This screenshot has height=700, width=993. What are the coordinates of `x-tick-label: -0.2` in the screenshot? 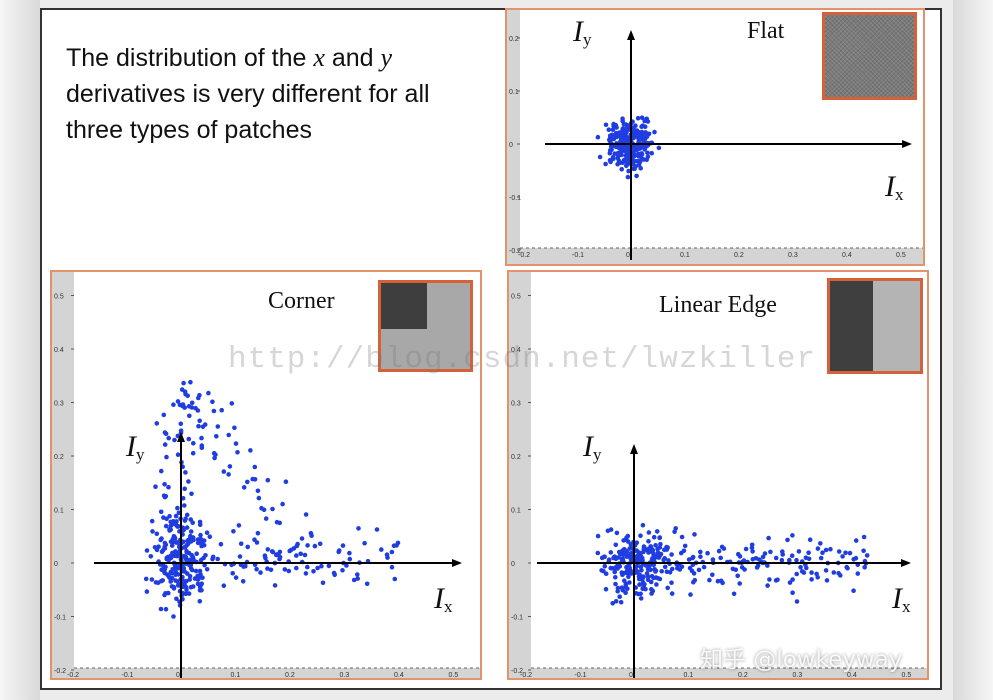 It's located at (526, 675).